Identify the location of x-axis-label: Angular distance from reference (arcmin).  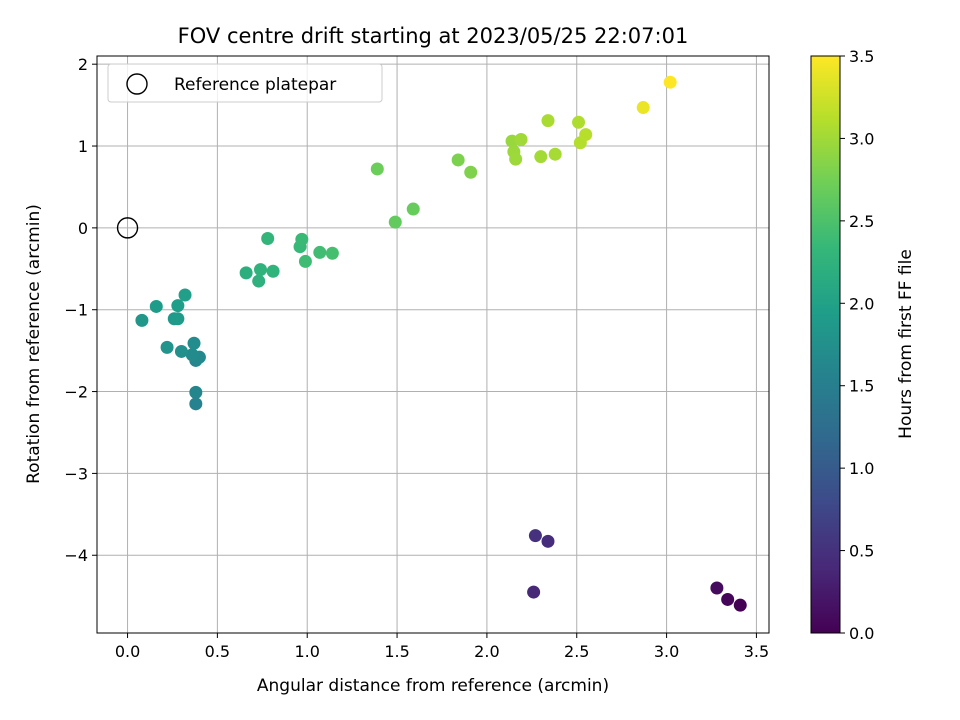
(433, 686).